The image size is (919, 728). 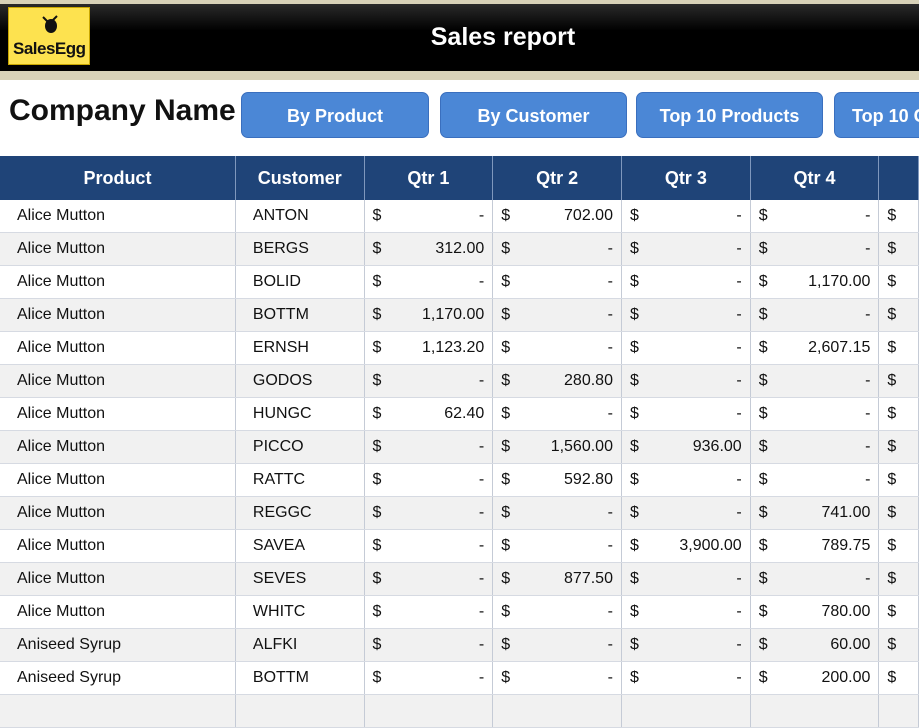 What do you see at coordinates (686, 178) in the screenshot?
I see `column-header-qtr-3: Qtr 3` at bounding box center [686, 178].